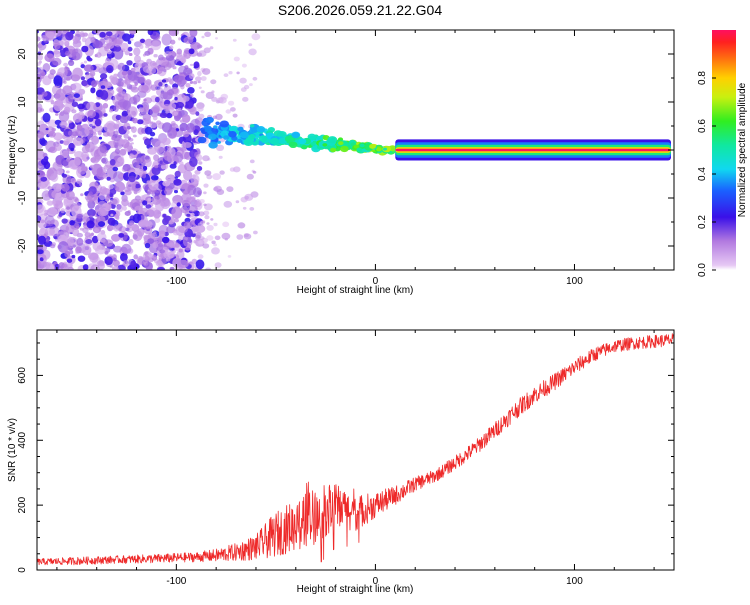 Image resolution: width=750 pixels, height=605 pixels. What do you see at coordinates (574, 281) in the screenshot?
I see `x-tick-label: 100` at bounding box center [574, 281].